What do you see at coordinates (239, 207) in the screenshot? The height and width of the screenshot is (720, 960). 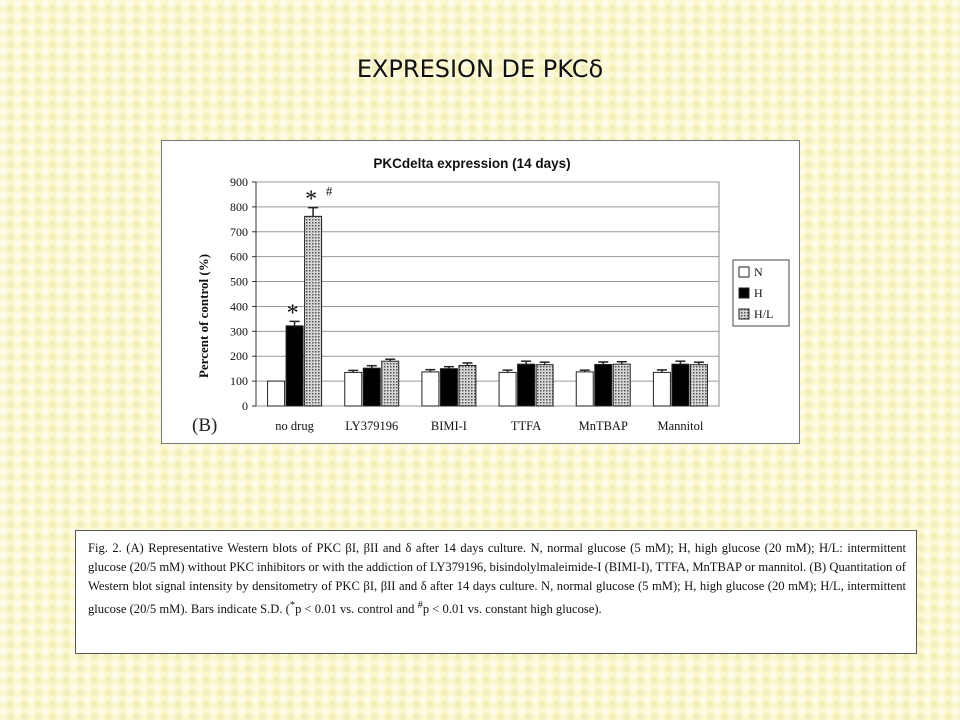 I see `y-tick-label: 800` at bounding box center [239, 207].